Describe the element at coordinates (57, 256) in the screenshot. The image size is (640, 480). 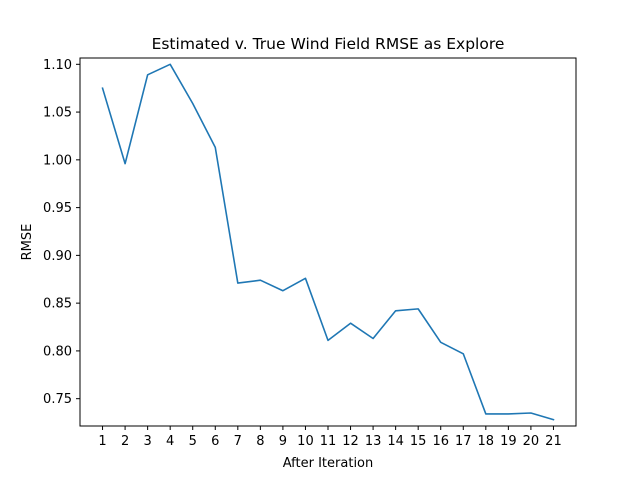
I see `y-tick-label: 0.90` at that location.